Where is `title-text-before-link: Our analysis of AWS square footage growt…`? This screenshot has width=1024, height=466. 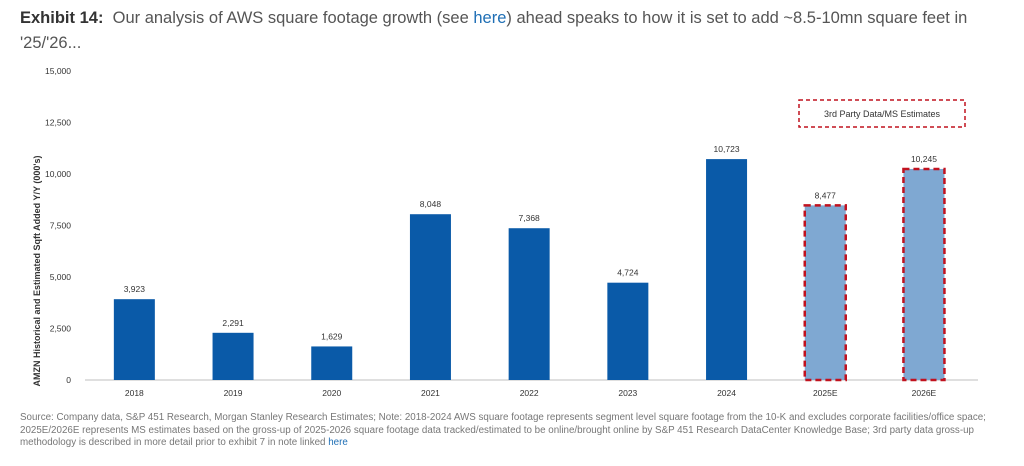 title-text-before-link: Our analysis of AWS square footage growt… is located at coordinates (293, 18).